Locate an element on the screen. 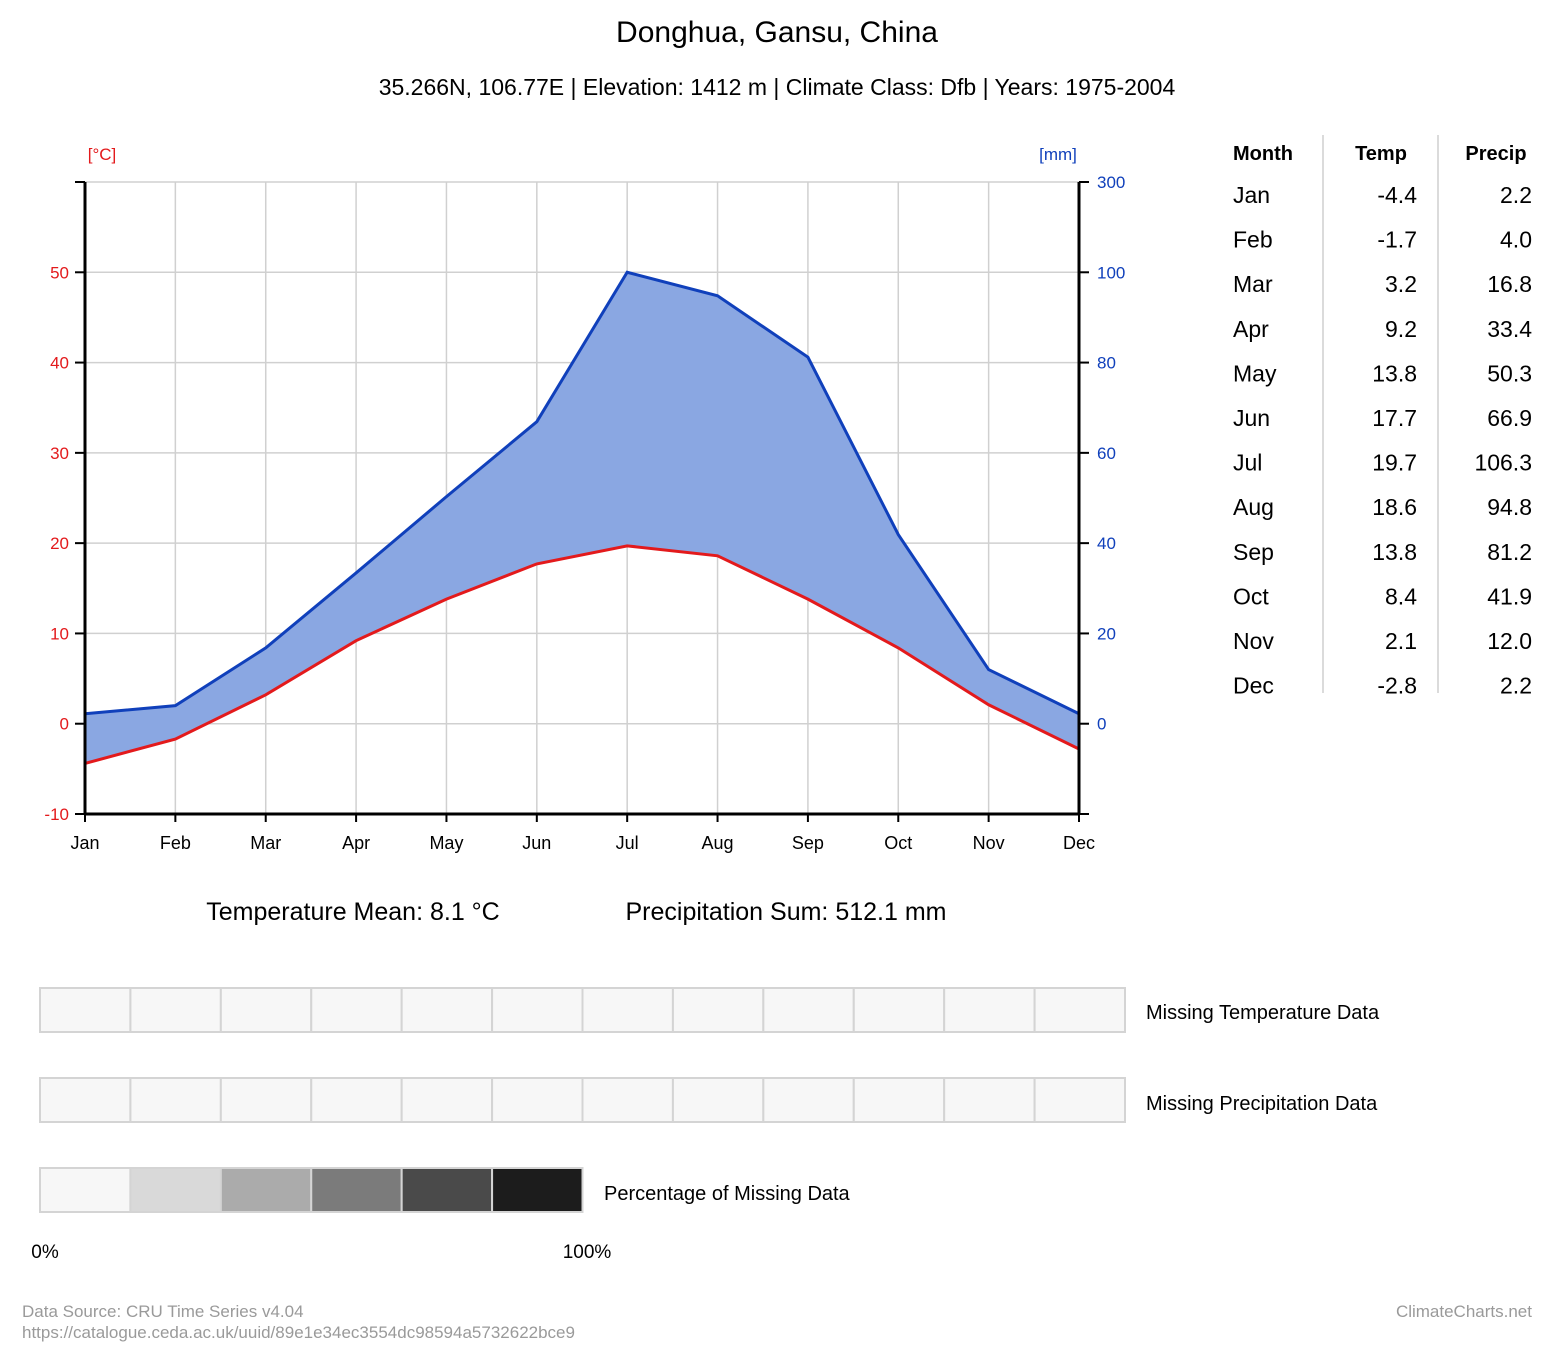 This screenshot has height=1350, width=1554. left-axis-unit: [°C] is located at coordinates (102, 154).